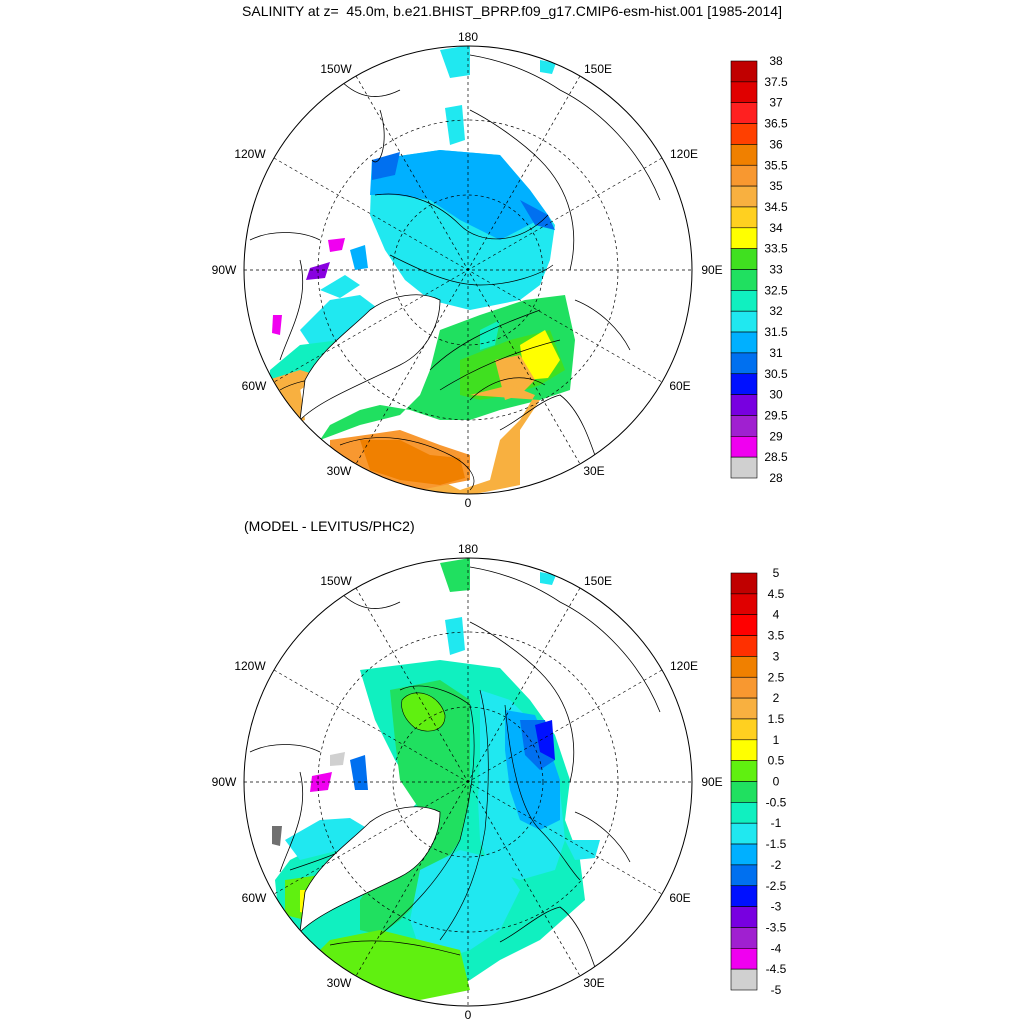  I want to click on colorbar-label: 32.5, so click(776, 290).